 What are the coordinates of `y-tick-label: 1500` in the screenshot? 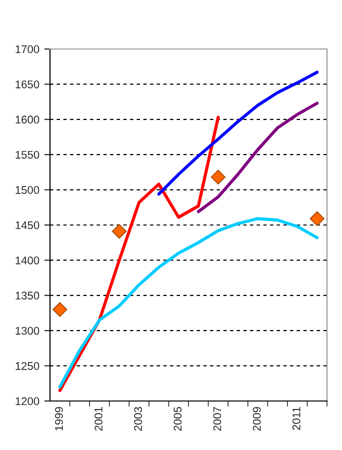 It's located at (28, 190).